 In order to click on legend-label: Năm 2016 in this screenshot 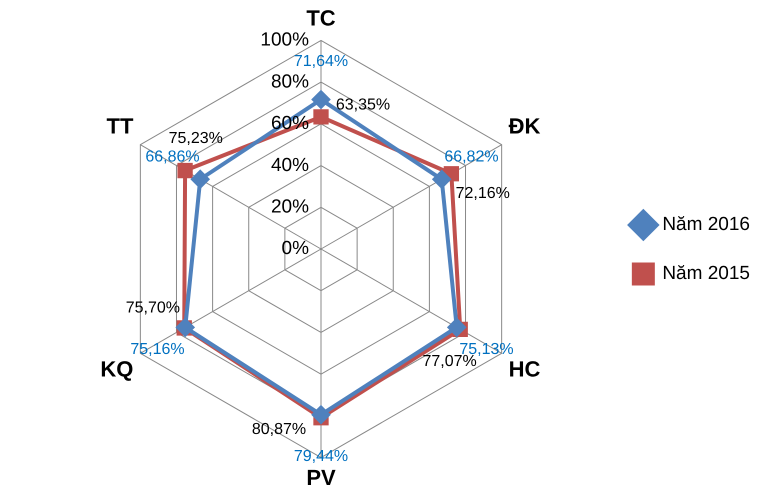, I will do `click(706, 225)`.